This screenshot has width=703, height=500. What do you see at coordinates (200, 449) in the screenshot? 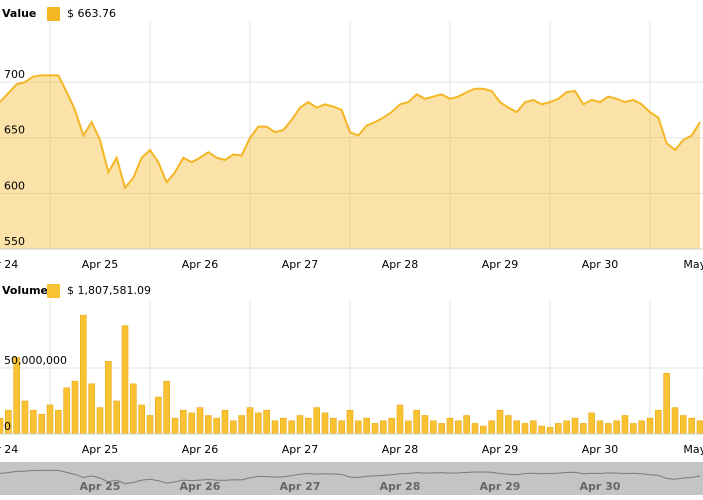
I see `x-tick-label: Apr 26` at bounding box center [200, 449].